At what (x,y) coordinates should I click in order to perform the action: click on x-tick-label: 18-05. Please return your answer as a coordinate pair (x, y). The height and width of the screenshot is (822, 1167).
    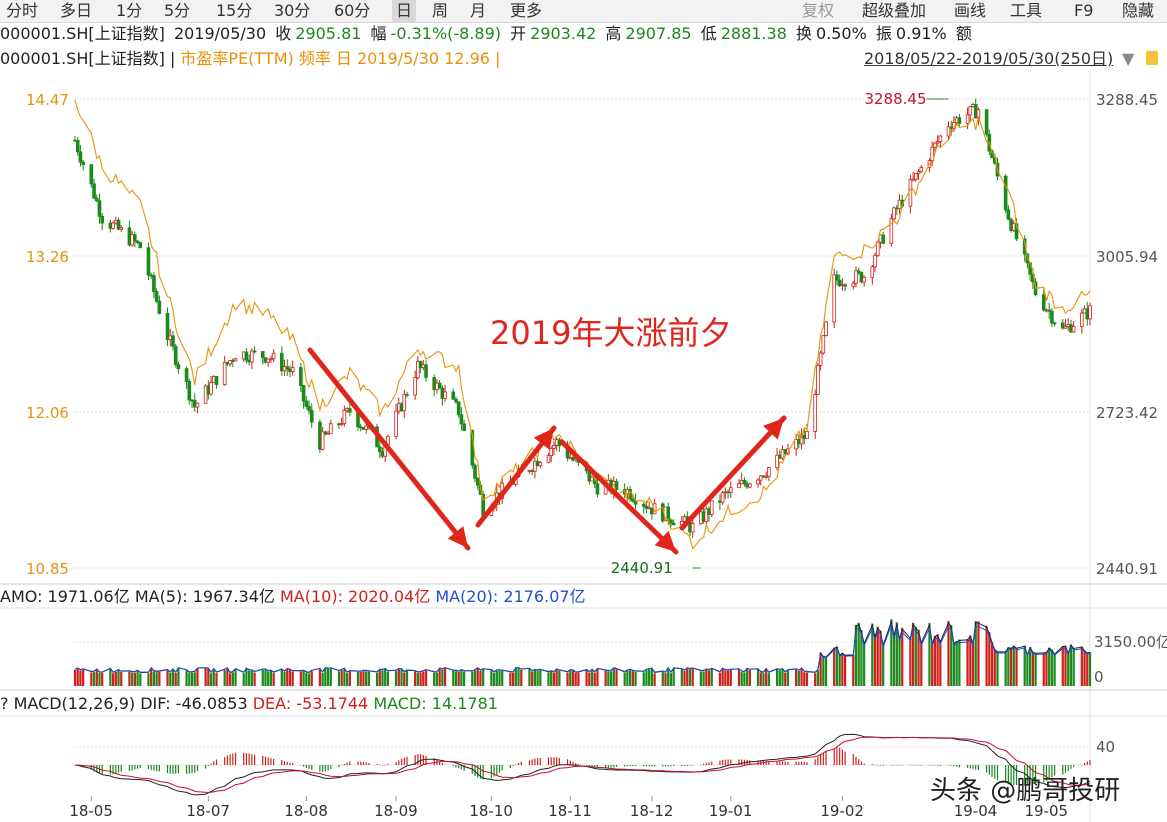
    Looking at the image, I should click on (91, 811).